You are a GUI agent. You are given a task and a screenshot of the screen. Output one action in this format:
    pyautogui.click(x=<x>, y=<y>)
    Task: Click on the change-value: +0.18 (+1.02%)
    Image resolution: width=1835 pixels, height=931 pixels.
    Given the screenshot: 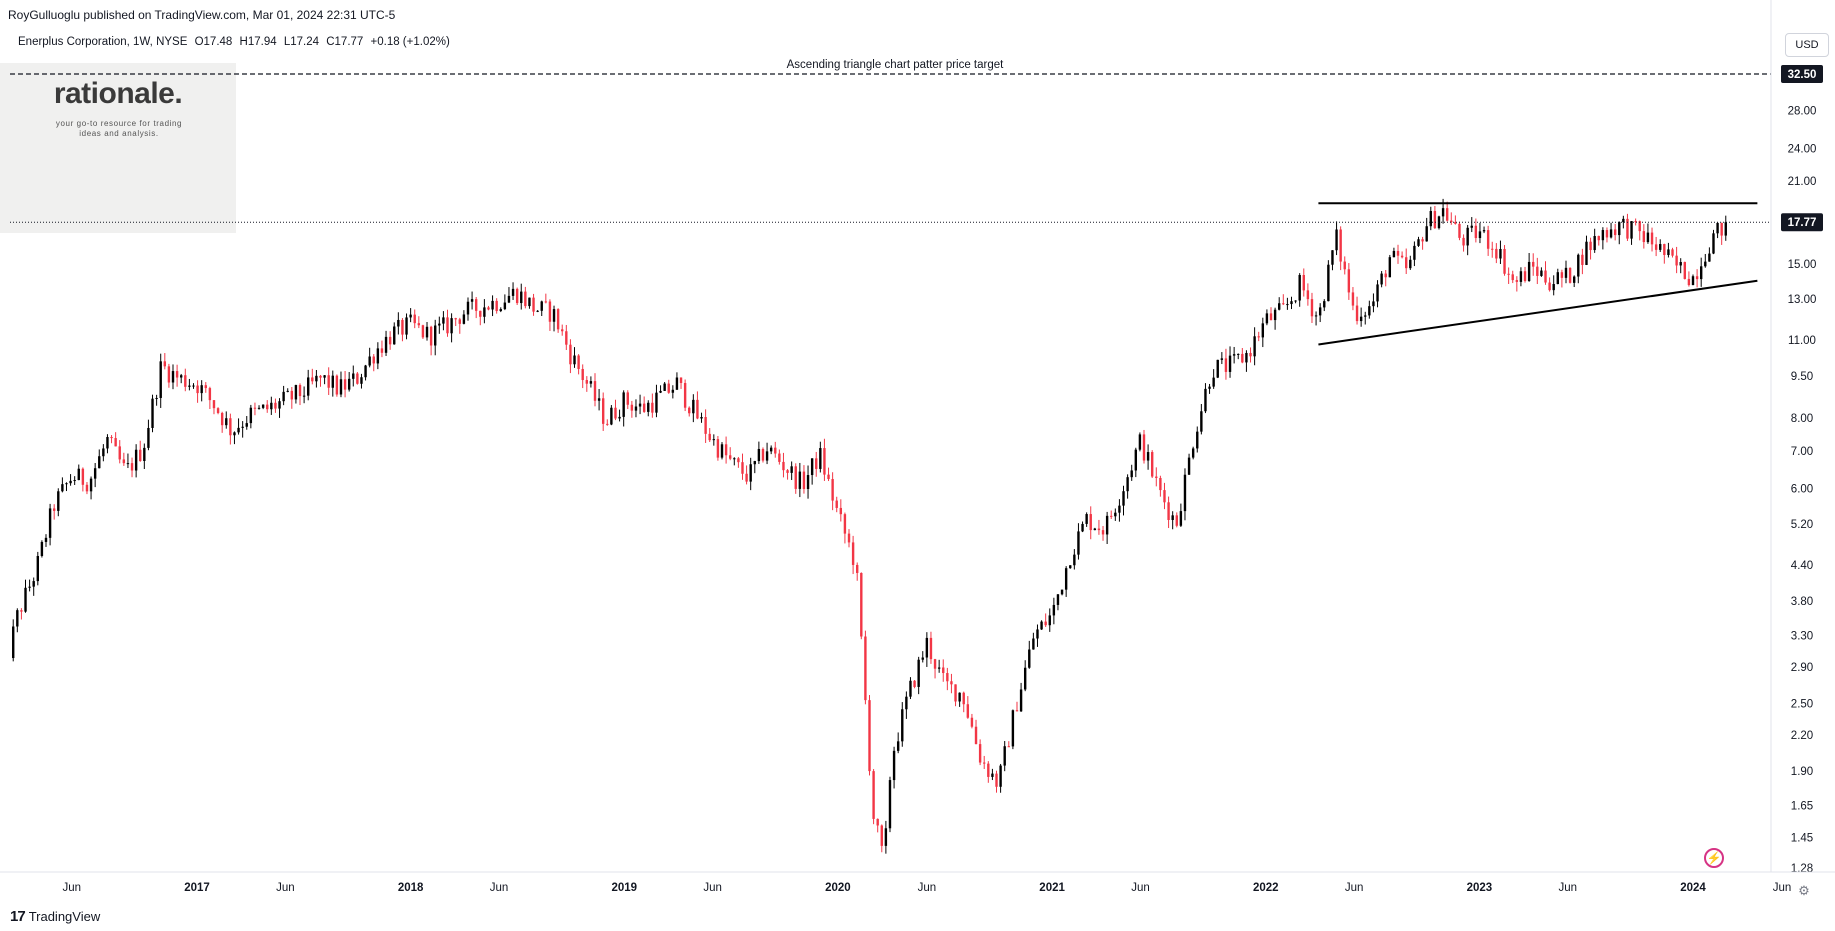 What is the action you would take?
    pyautogui.click(x=410, y=42)
    